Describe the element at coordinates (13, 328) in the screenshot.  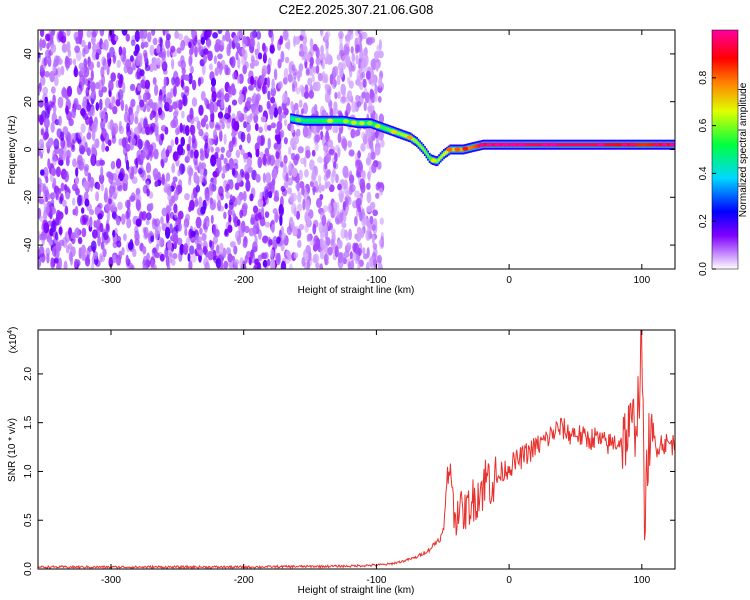
I see `snr-multiplier-close: )` at that location.